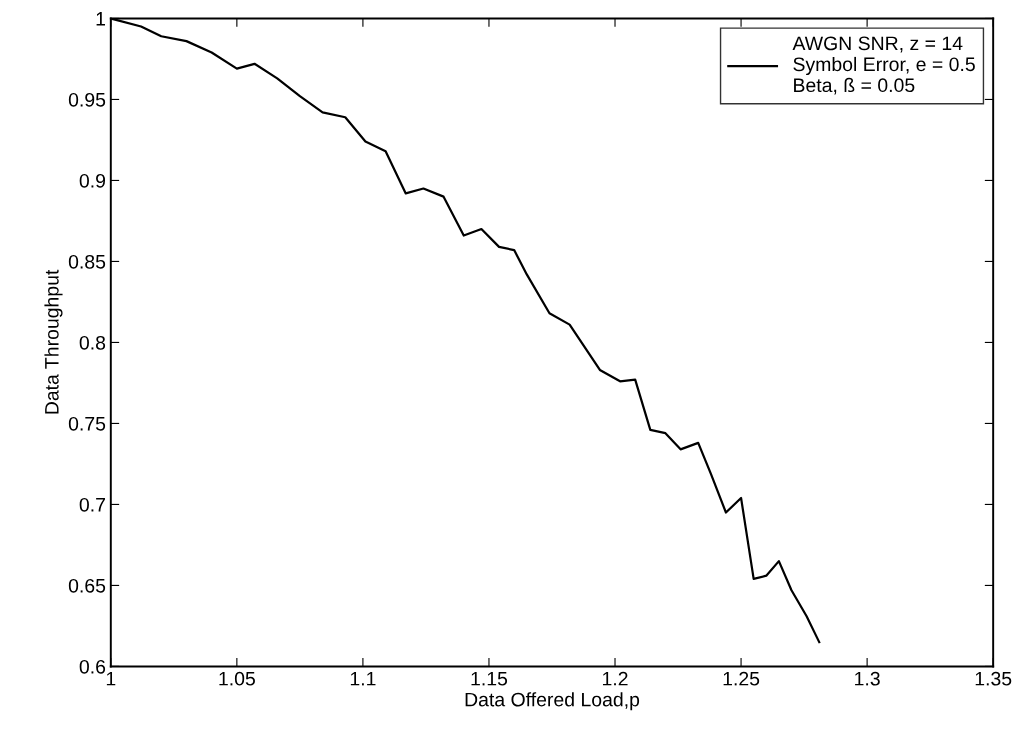 The height and width of the screenshot is (738, 1026). Describe the element at coordinates (883, 65) in the screenshot. I see `legend-label: AWGN SNR, z = 14 Symbol Error, e = 0.5 Beta, ß = 0.05` at that location.